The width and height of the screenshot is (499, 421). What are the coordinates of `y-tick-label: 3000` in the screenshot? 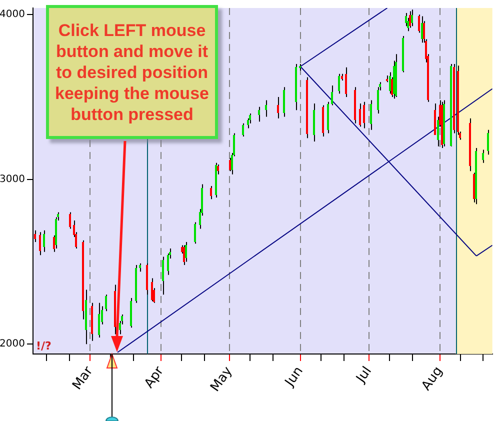 It's located at (12, 179).